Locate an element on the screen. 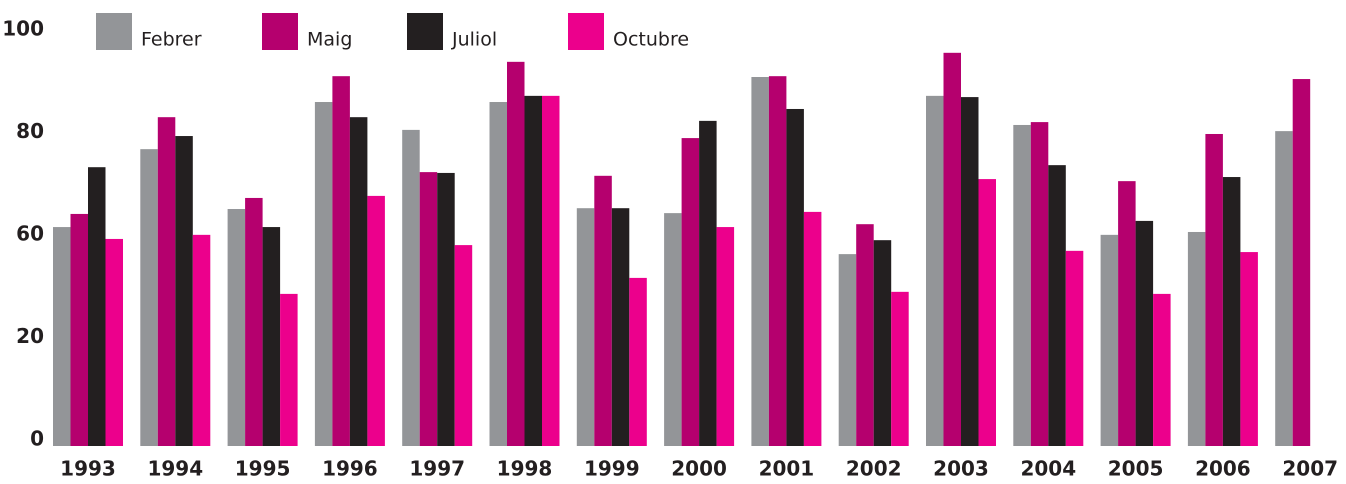 This screenshot has width=1346, height=484. x-tick-label: 1998 is located at coordinates (525, 469).